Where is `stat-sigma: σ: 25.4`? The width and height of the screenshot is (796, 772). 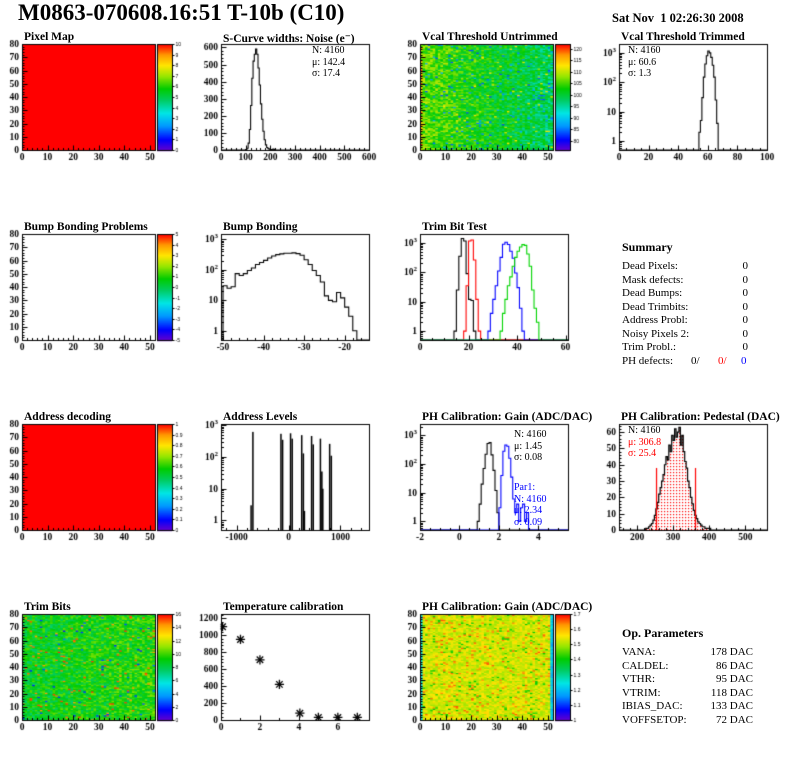
stat-sigma: σ: 25.4 is located at coordinates (642, 453).